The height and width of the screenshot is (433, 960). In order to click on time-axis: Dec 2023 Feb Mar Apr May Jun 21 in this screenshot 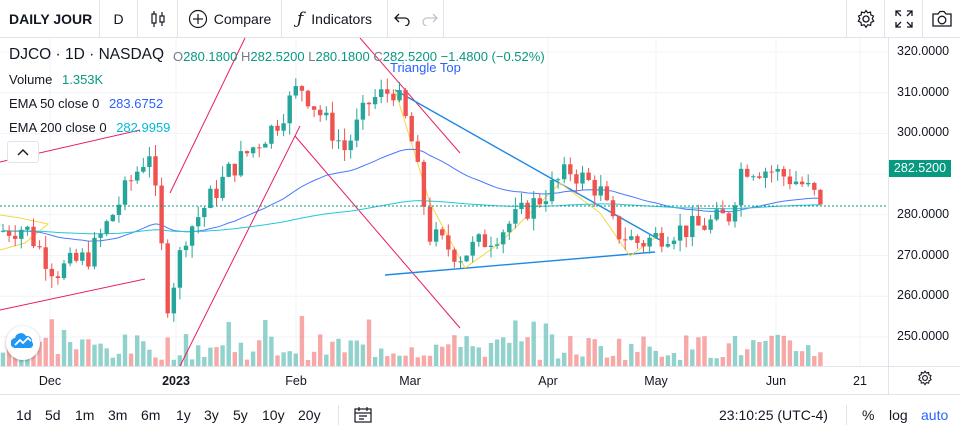, I will do `click(444, 380)`.